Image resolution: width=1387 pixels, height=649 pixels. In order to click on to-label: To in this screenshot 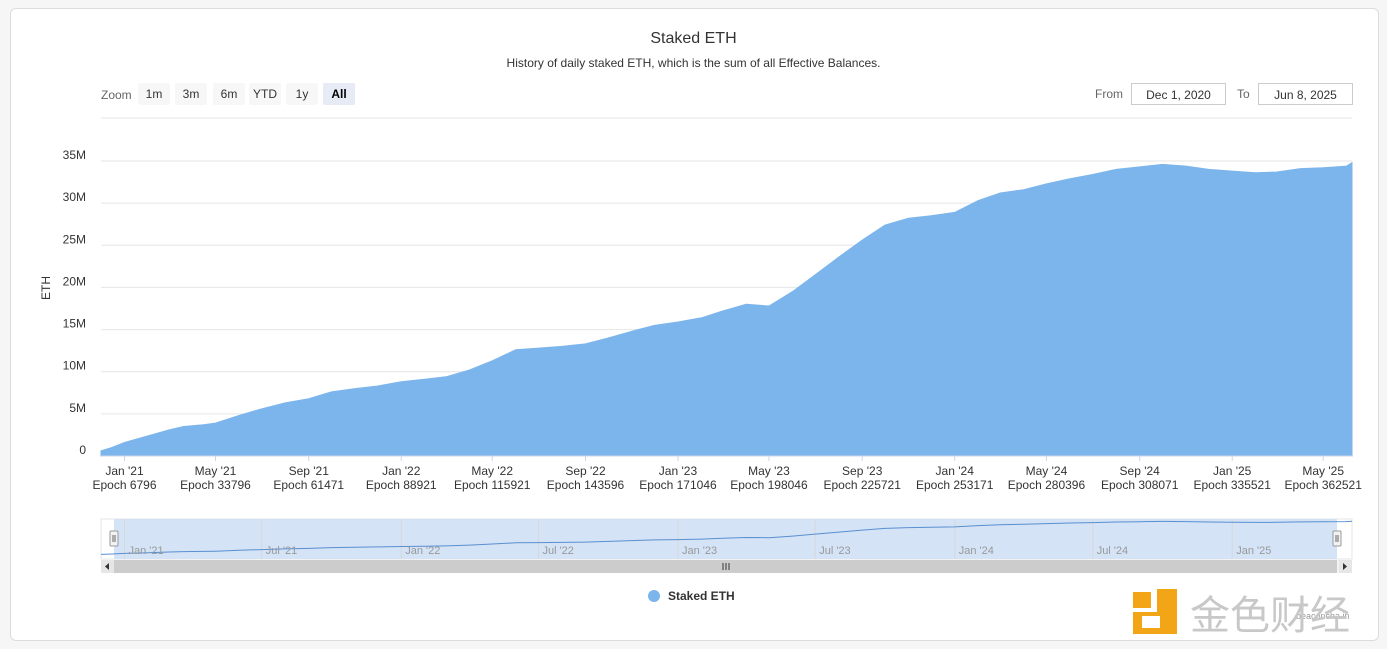, I will do `click(1243, 94)`.